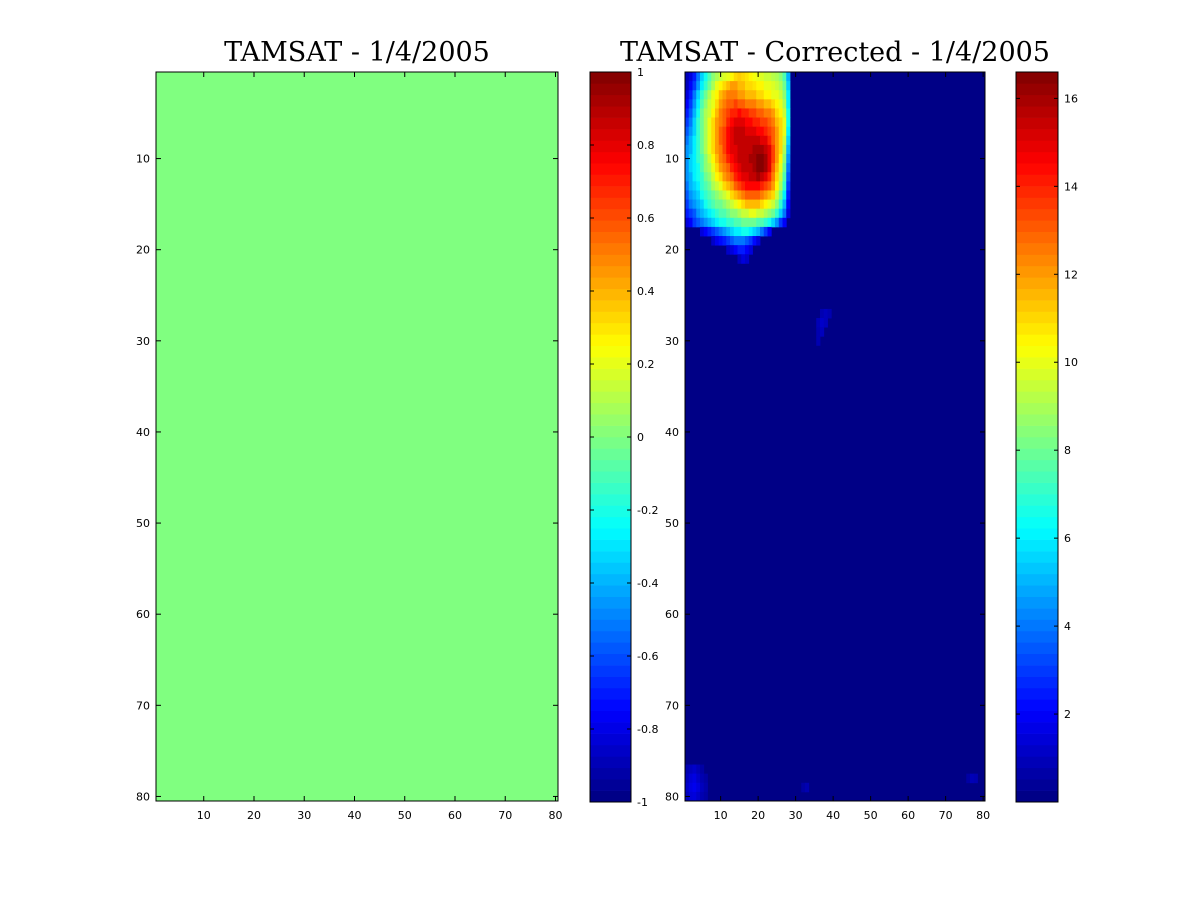 The height and width of the screenshot is (900, 1200). I want to click on colorbar-tick-label: -0.4, so click(647, 583).